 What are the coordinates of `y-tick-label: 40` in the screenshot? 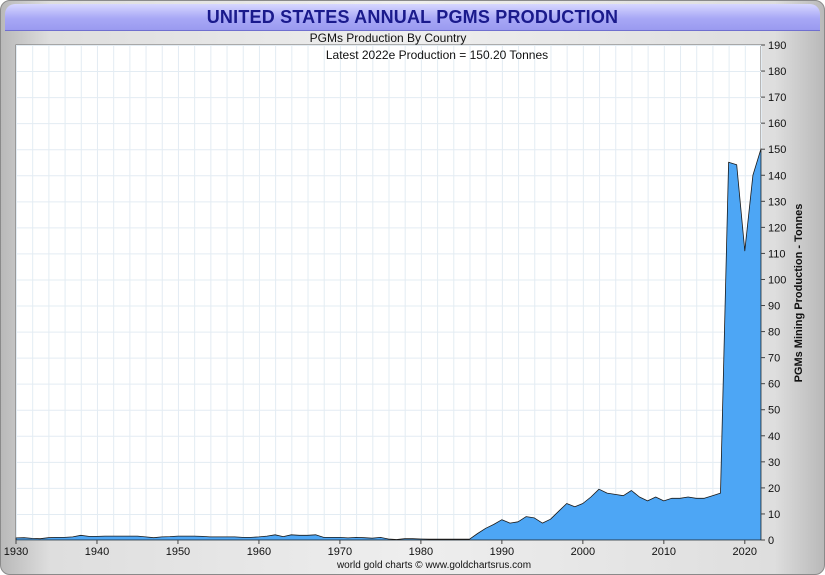 It's located at (774, 437).